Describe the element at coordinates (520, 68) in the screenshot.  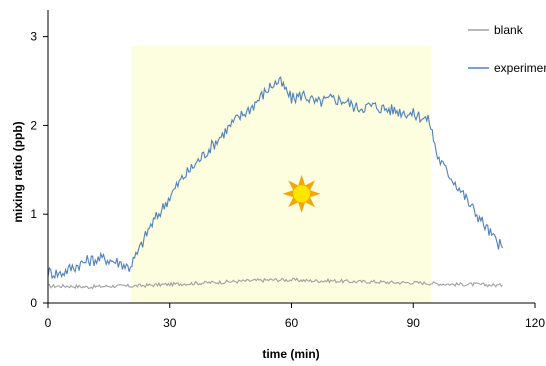
I see `legend-label-experiment: experiment` at that location.